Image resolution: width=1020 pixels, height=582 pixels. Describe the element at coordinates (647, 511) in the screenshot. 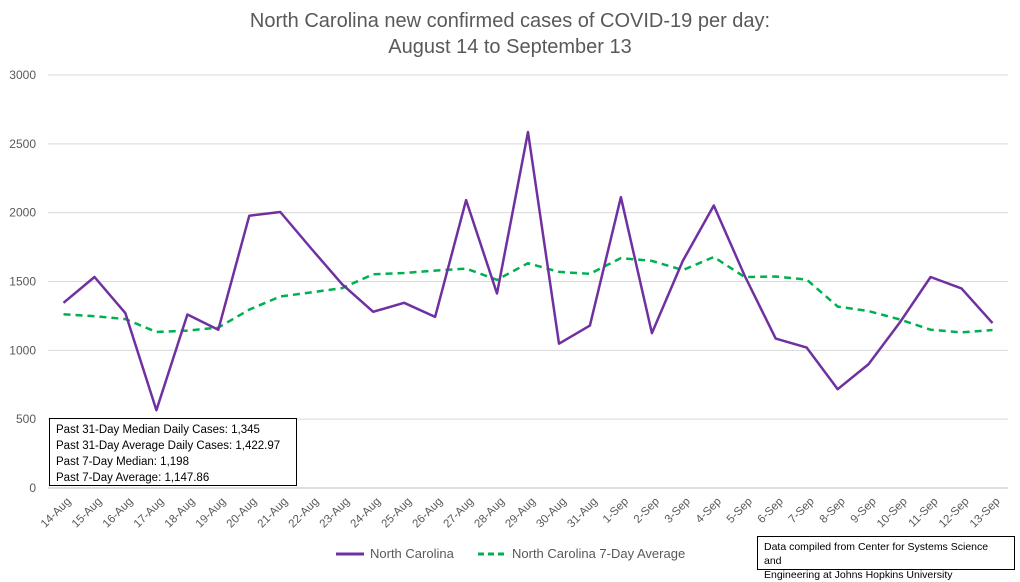

I see `x-tick-label-2-Sep: 2-Sep` at that location.